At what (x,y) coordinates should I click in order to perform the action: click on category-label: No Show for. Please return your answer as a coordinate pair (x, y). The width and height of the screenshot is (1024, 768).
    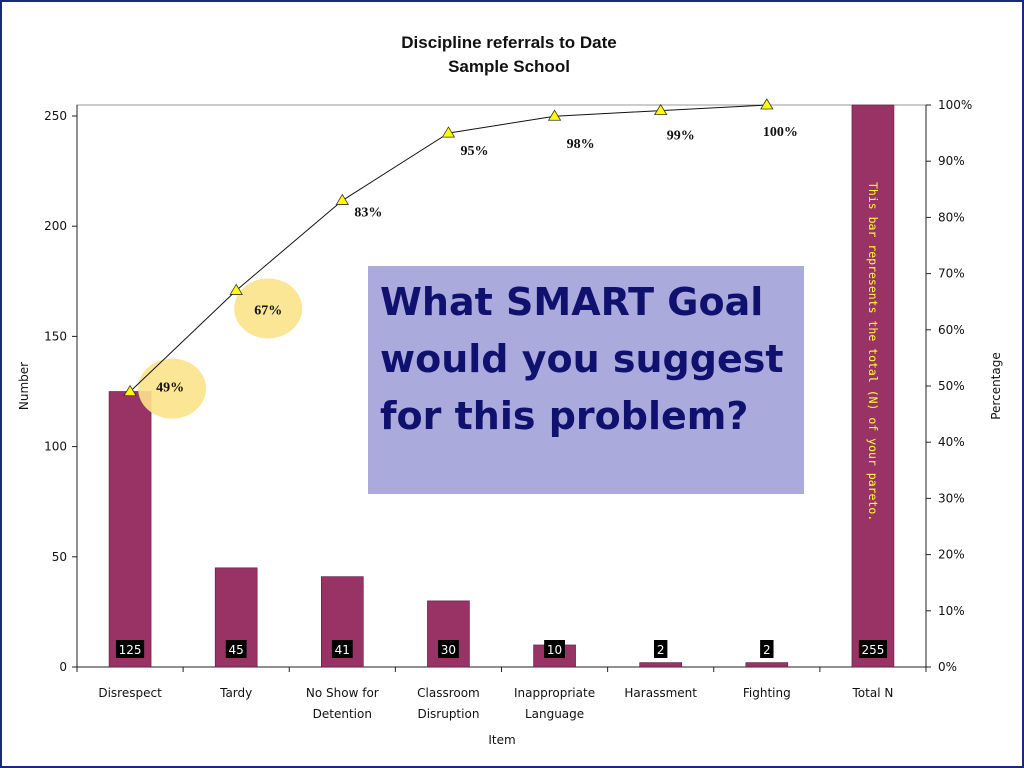
    Looking at the image, I should click on (342, 693).